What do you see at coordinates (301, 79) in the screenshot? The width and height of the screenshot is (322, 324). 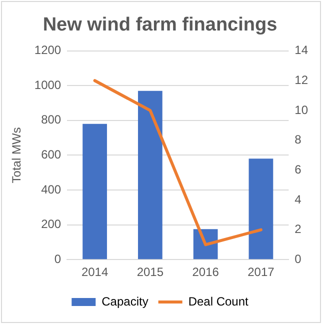 I see `y2-tick-label: 12` at bounding box center [301, 79].